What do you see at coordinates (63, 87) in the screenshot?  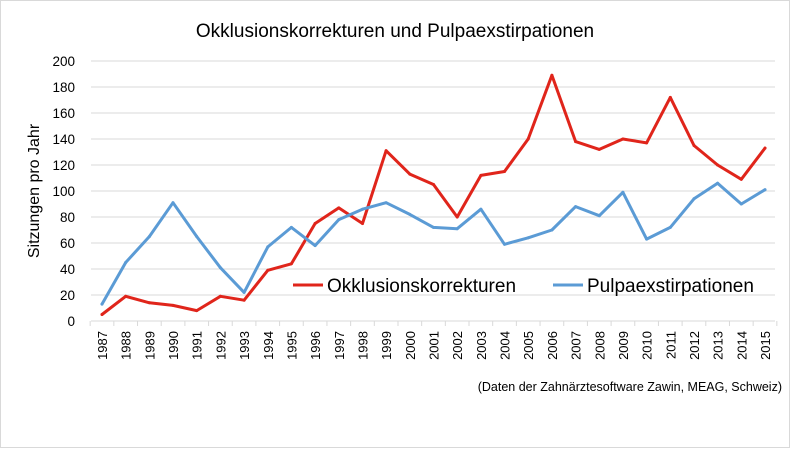 I see `y-tick-label: 180` at bounding box center [63, 87].